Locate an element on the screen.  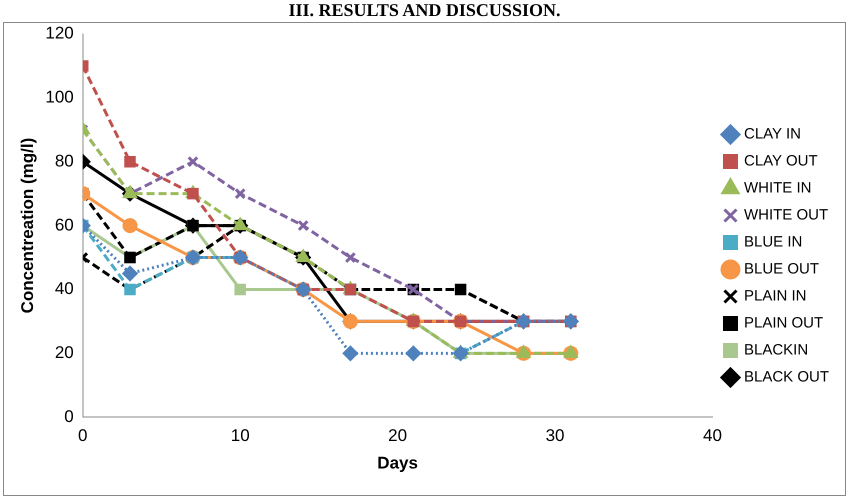
legend-label: PLAIN IN is located at coordinates (775, 296).